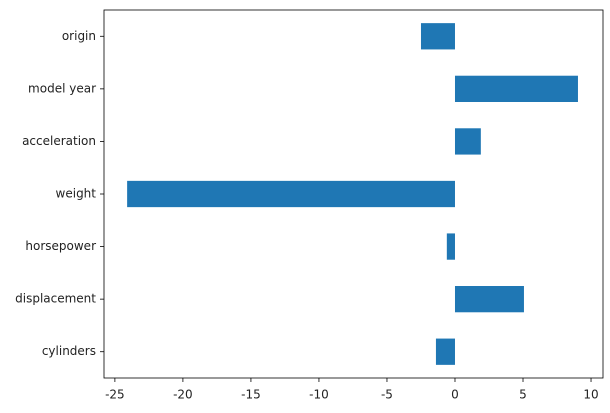  Describe the element at coordinates (55, 299) in the screenshot. I see `y-tick-label: displacement` at that location.